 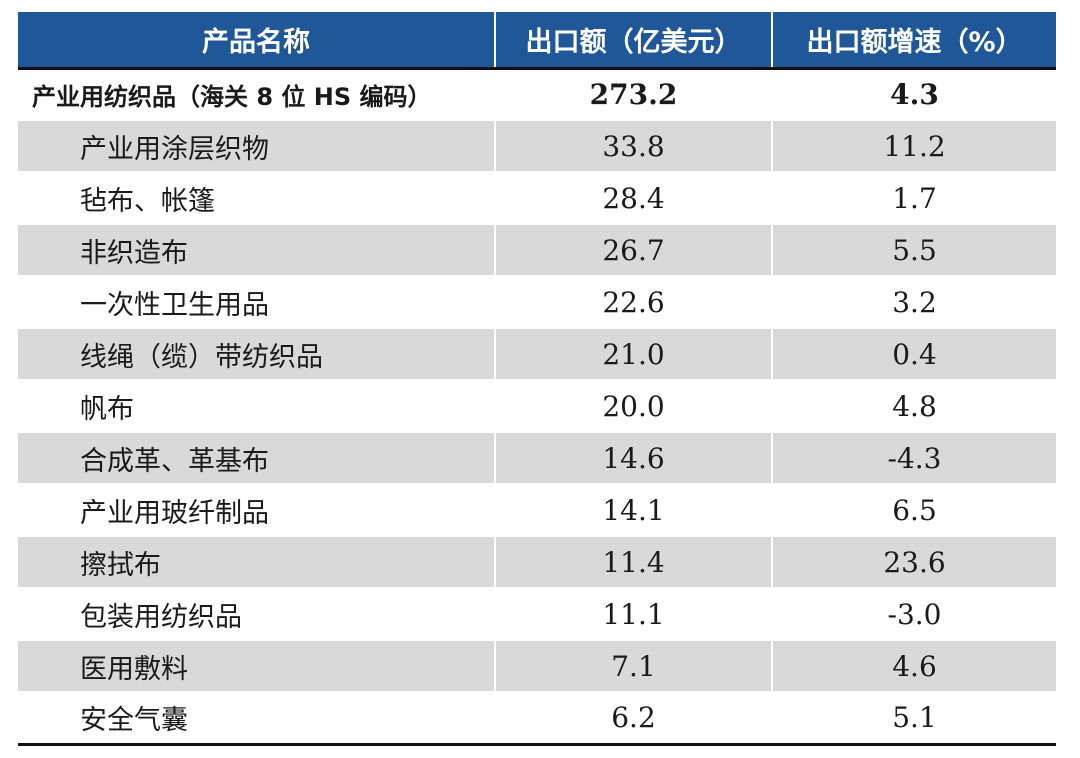 I want to click on header-export-value: 出口额（亿美元）, so click(x=633, y=41).